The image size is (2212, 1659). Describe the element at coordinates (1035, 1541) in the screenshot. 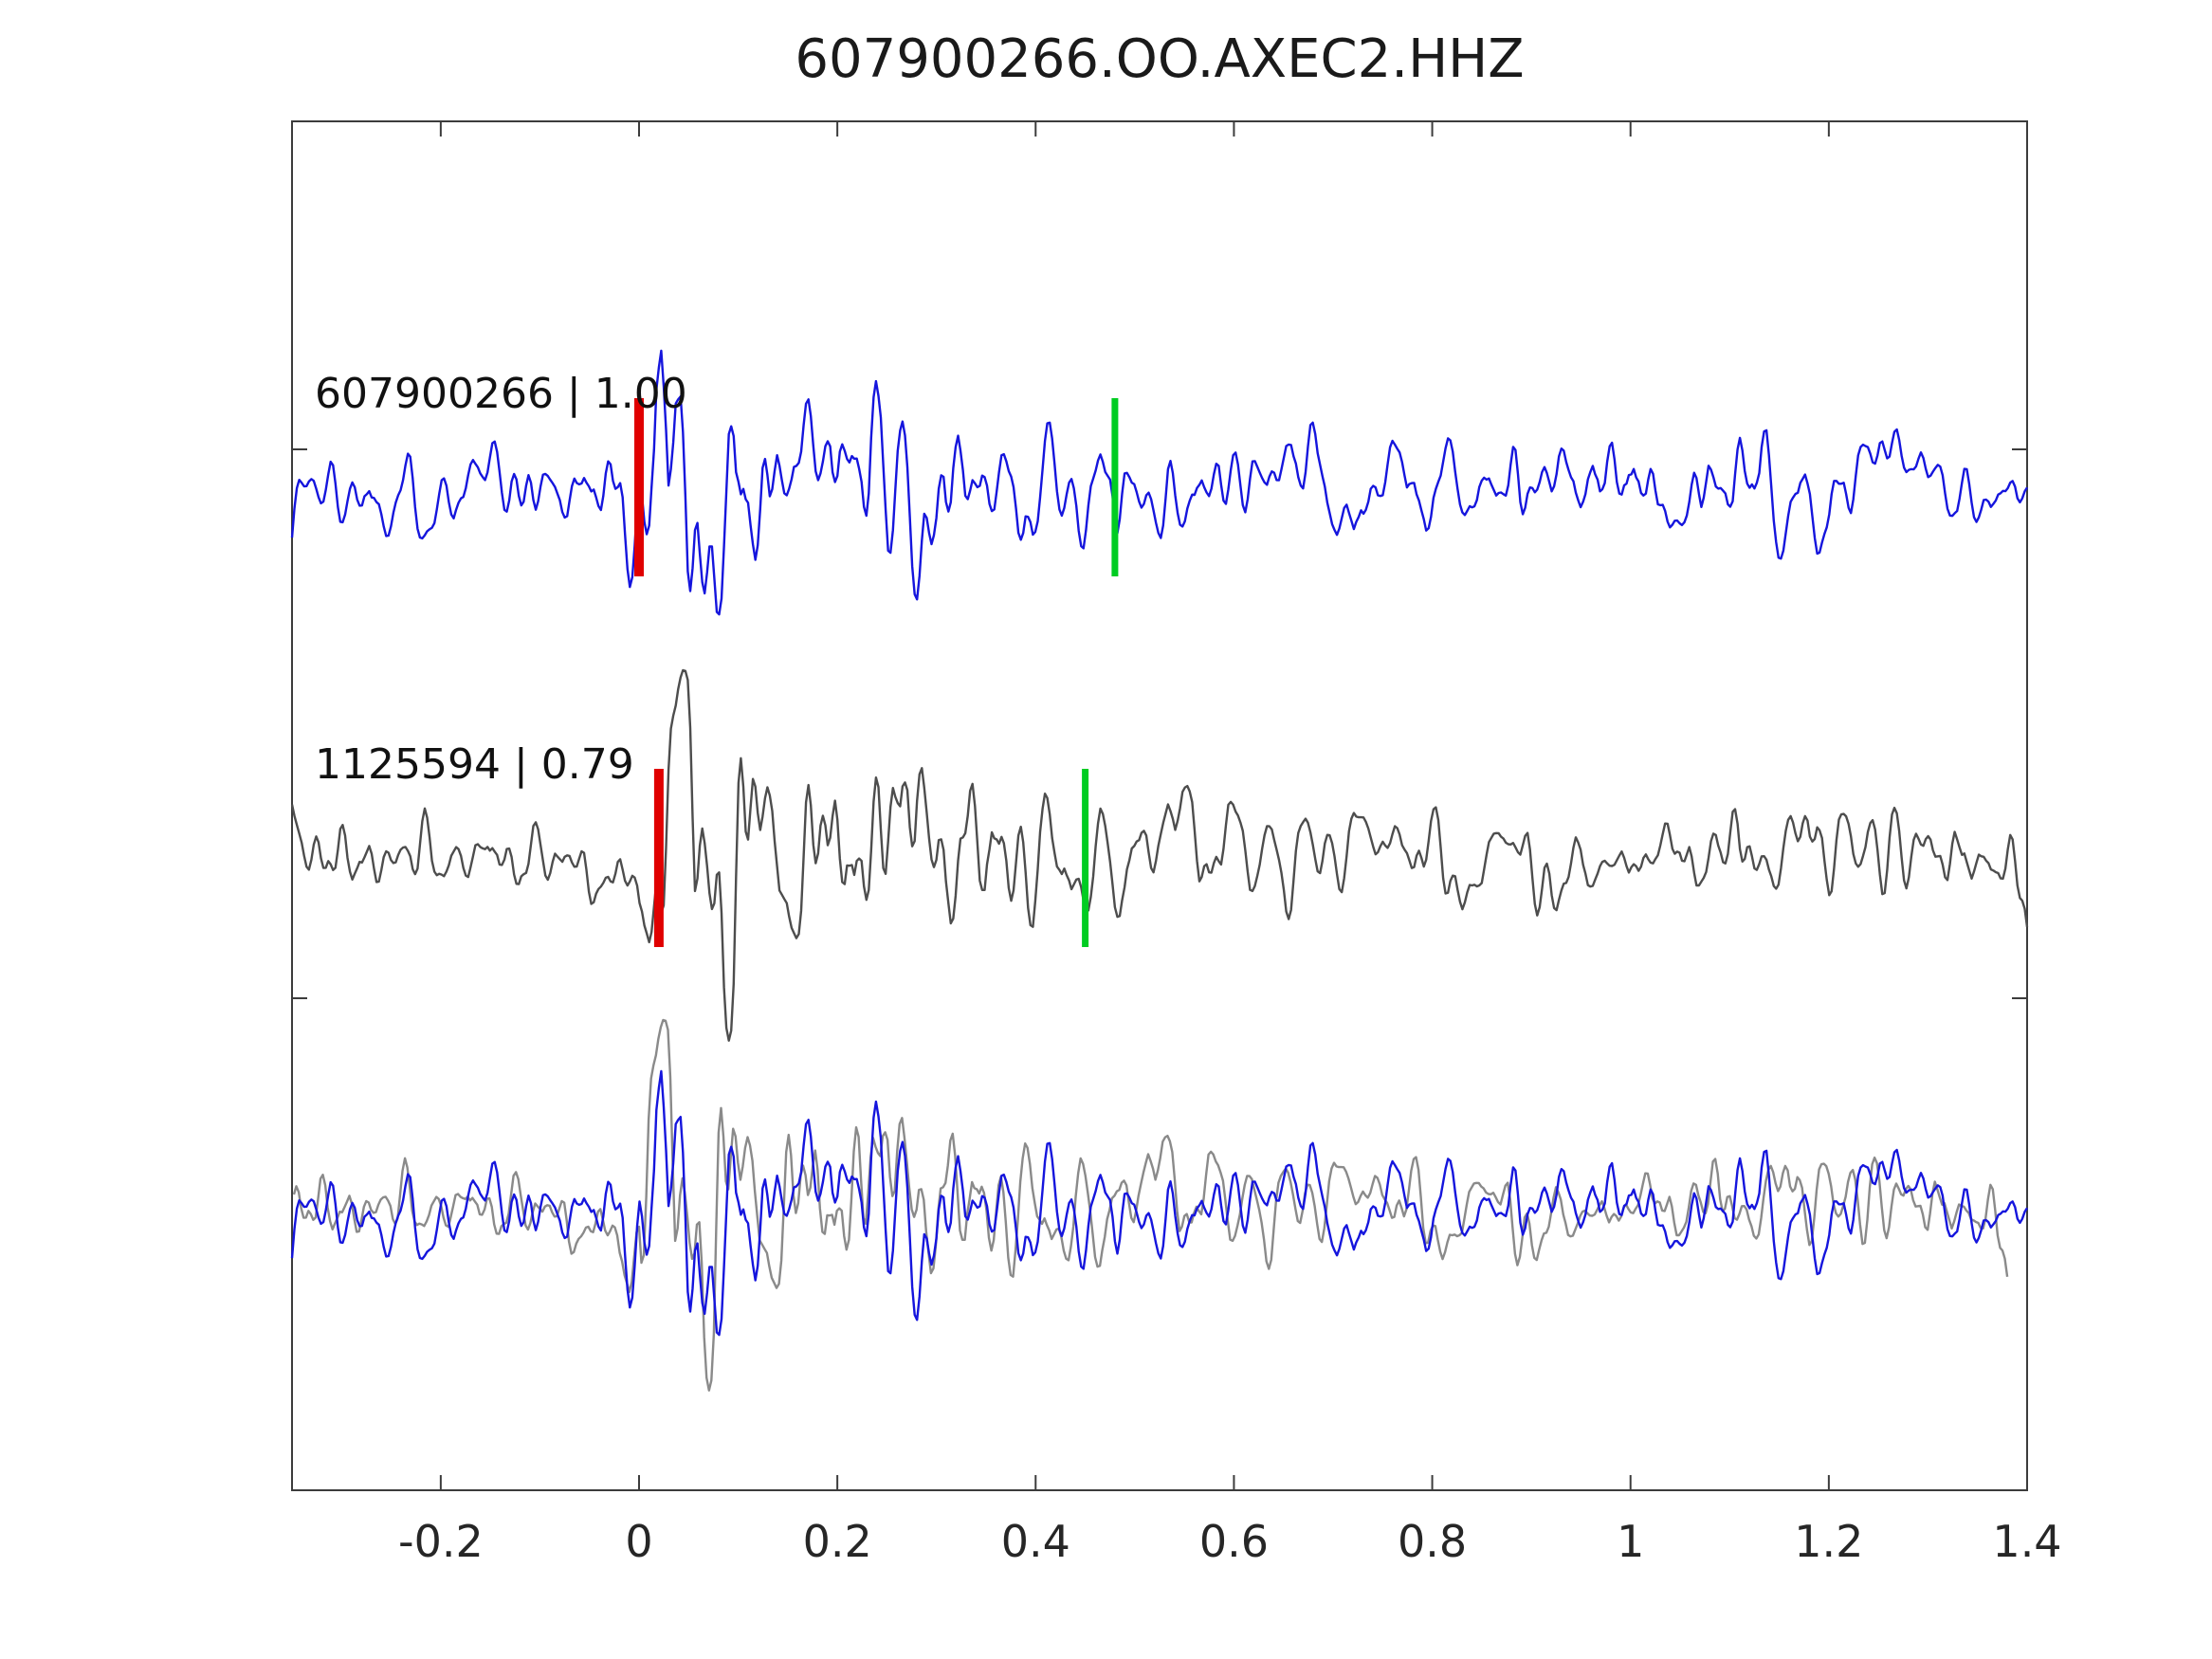

I see `x-tick-label: 0.4` at that location.